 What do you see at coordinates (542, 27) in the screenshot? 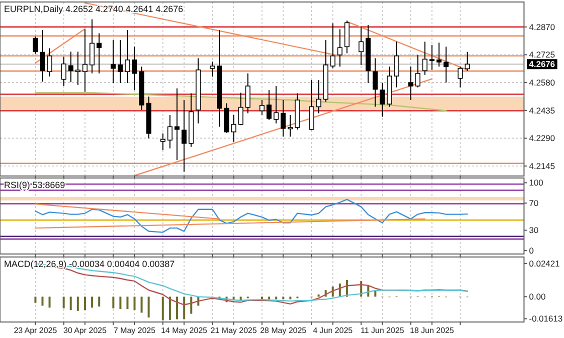
I see `y-tick-label: 4.2870` at bounding box center [542, 27].